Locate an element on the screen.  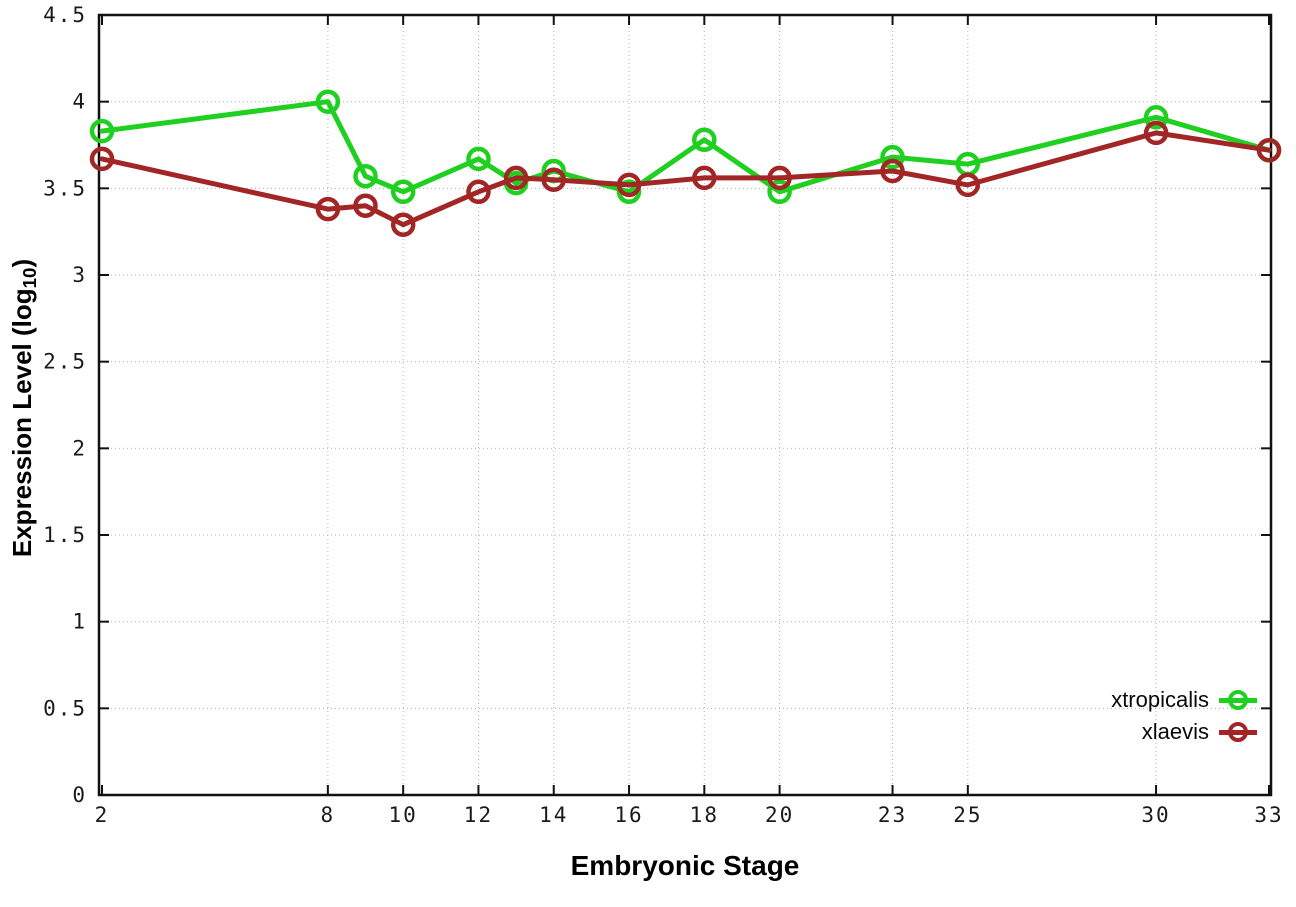
series-xlaevis is located at coordinates (685, 178).